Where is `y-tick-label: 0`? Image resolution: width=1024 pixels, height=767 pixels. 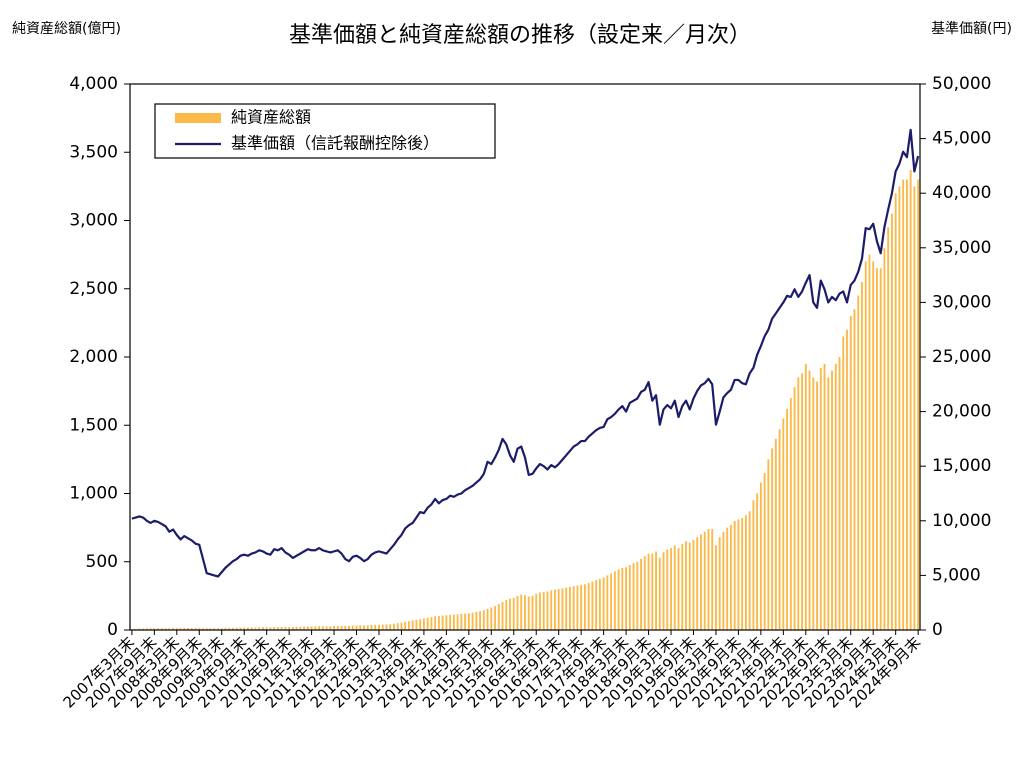
y-tick-label: 0 is located at coordinates (112, 630).